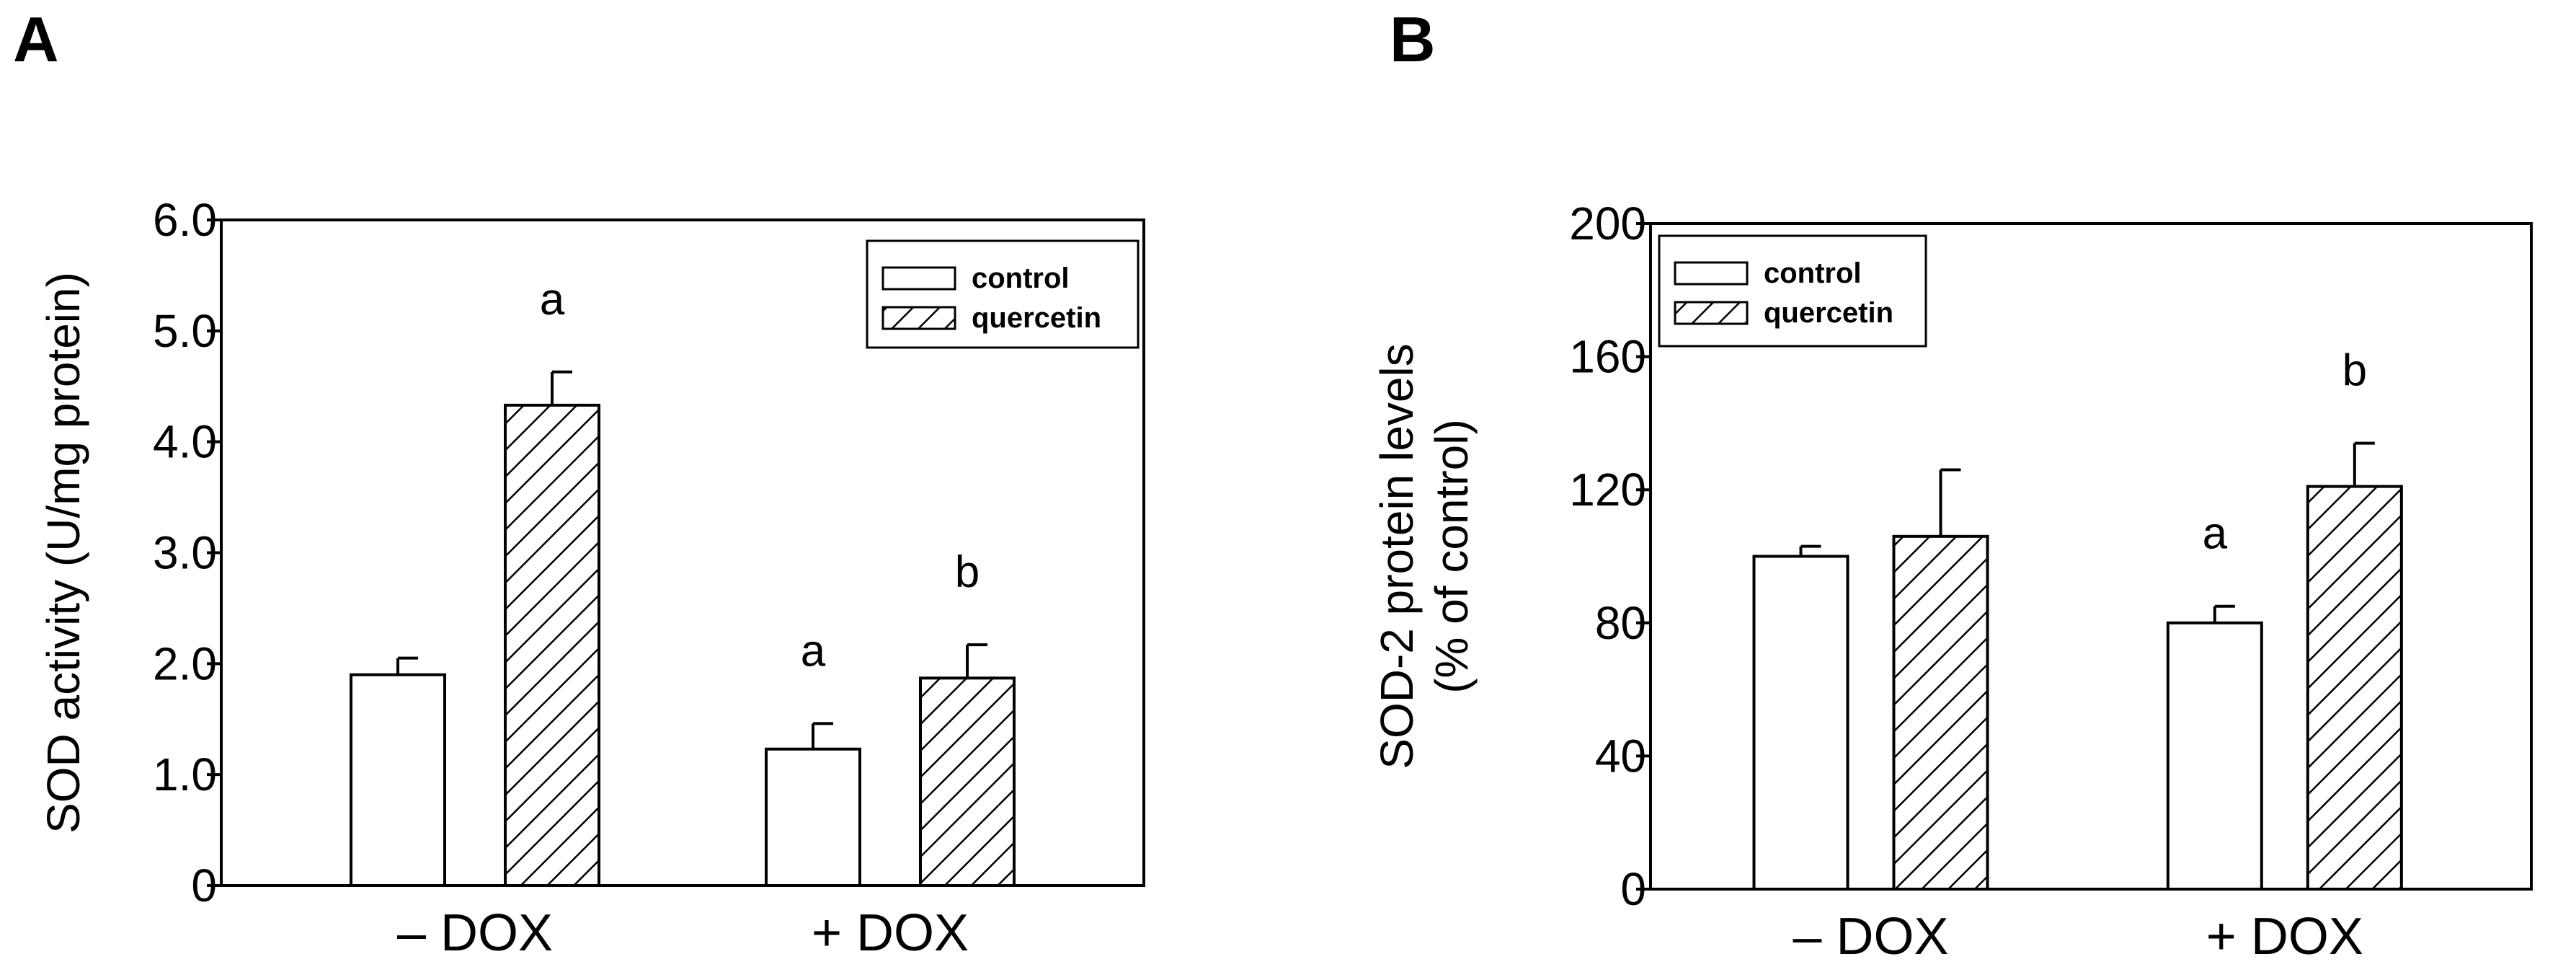 The width and height of the screenshot is (2576, 967). What do you see at coordinates (1397, 556) in the screenshot?
I see `y-axis-label: SOD-2 protein levels` at bounding box center [1397, 556].